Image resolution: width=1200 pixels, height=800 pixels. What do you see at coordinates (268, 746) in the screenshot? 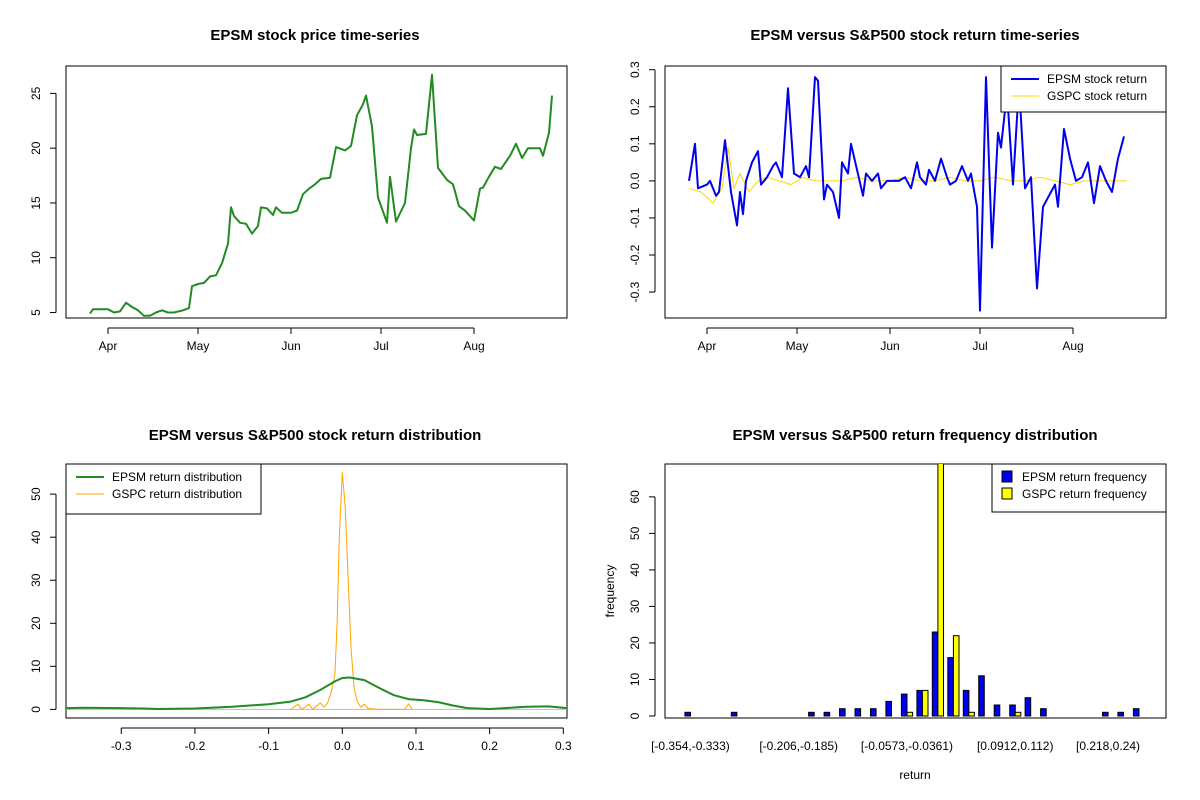
I see `x-tick-label: -0.1` at bounding box center [268, 746].